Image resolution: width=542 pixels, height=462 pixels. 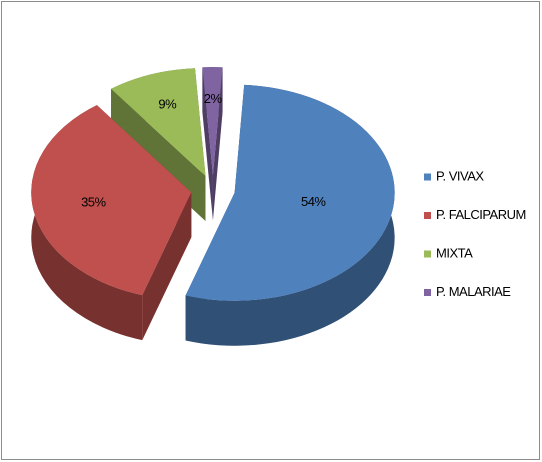 I want to click on data-label: 2%, so click(x=213, y=98).